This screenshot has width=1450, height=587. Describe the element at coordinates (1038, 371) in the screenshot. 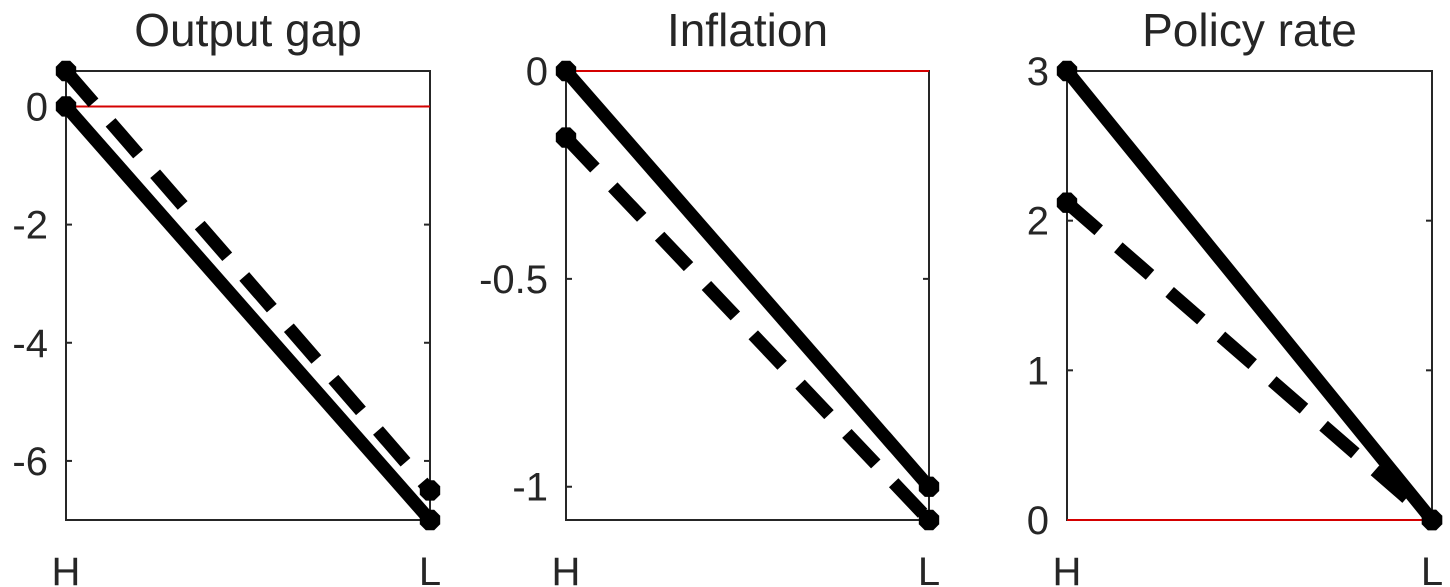

I see `y-tick-label: 1` at that location.